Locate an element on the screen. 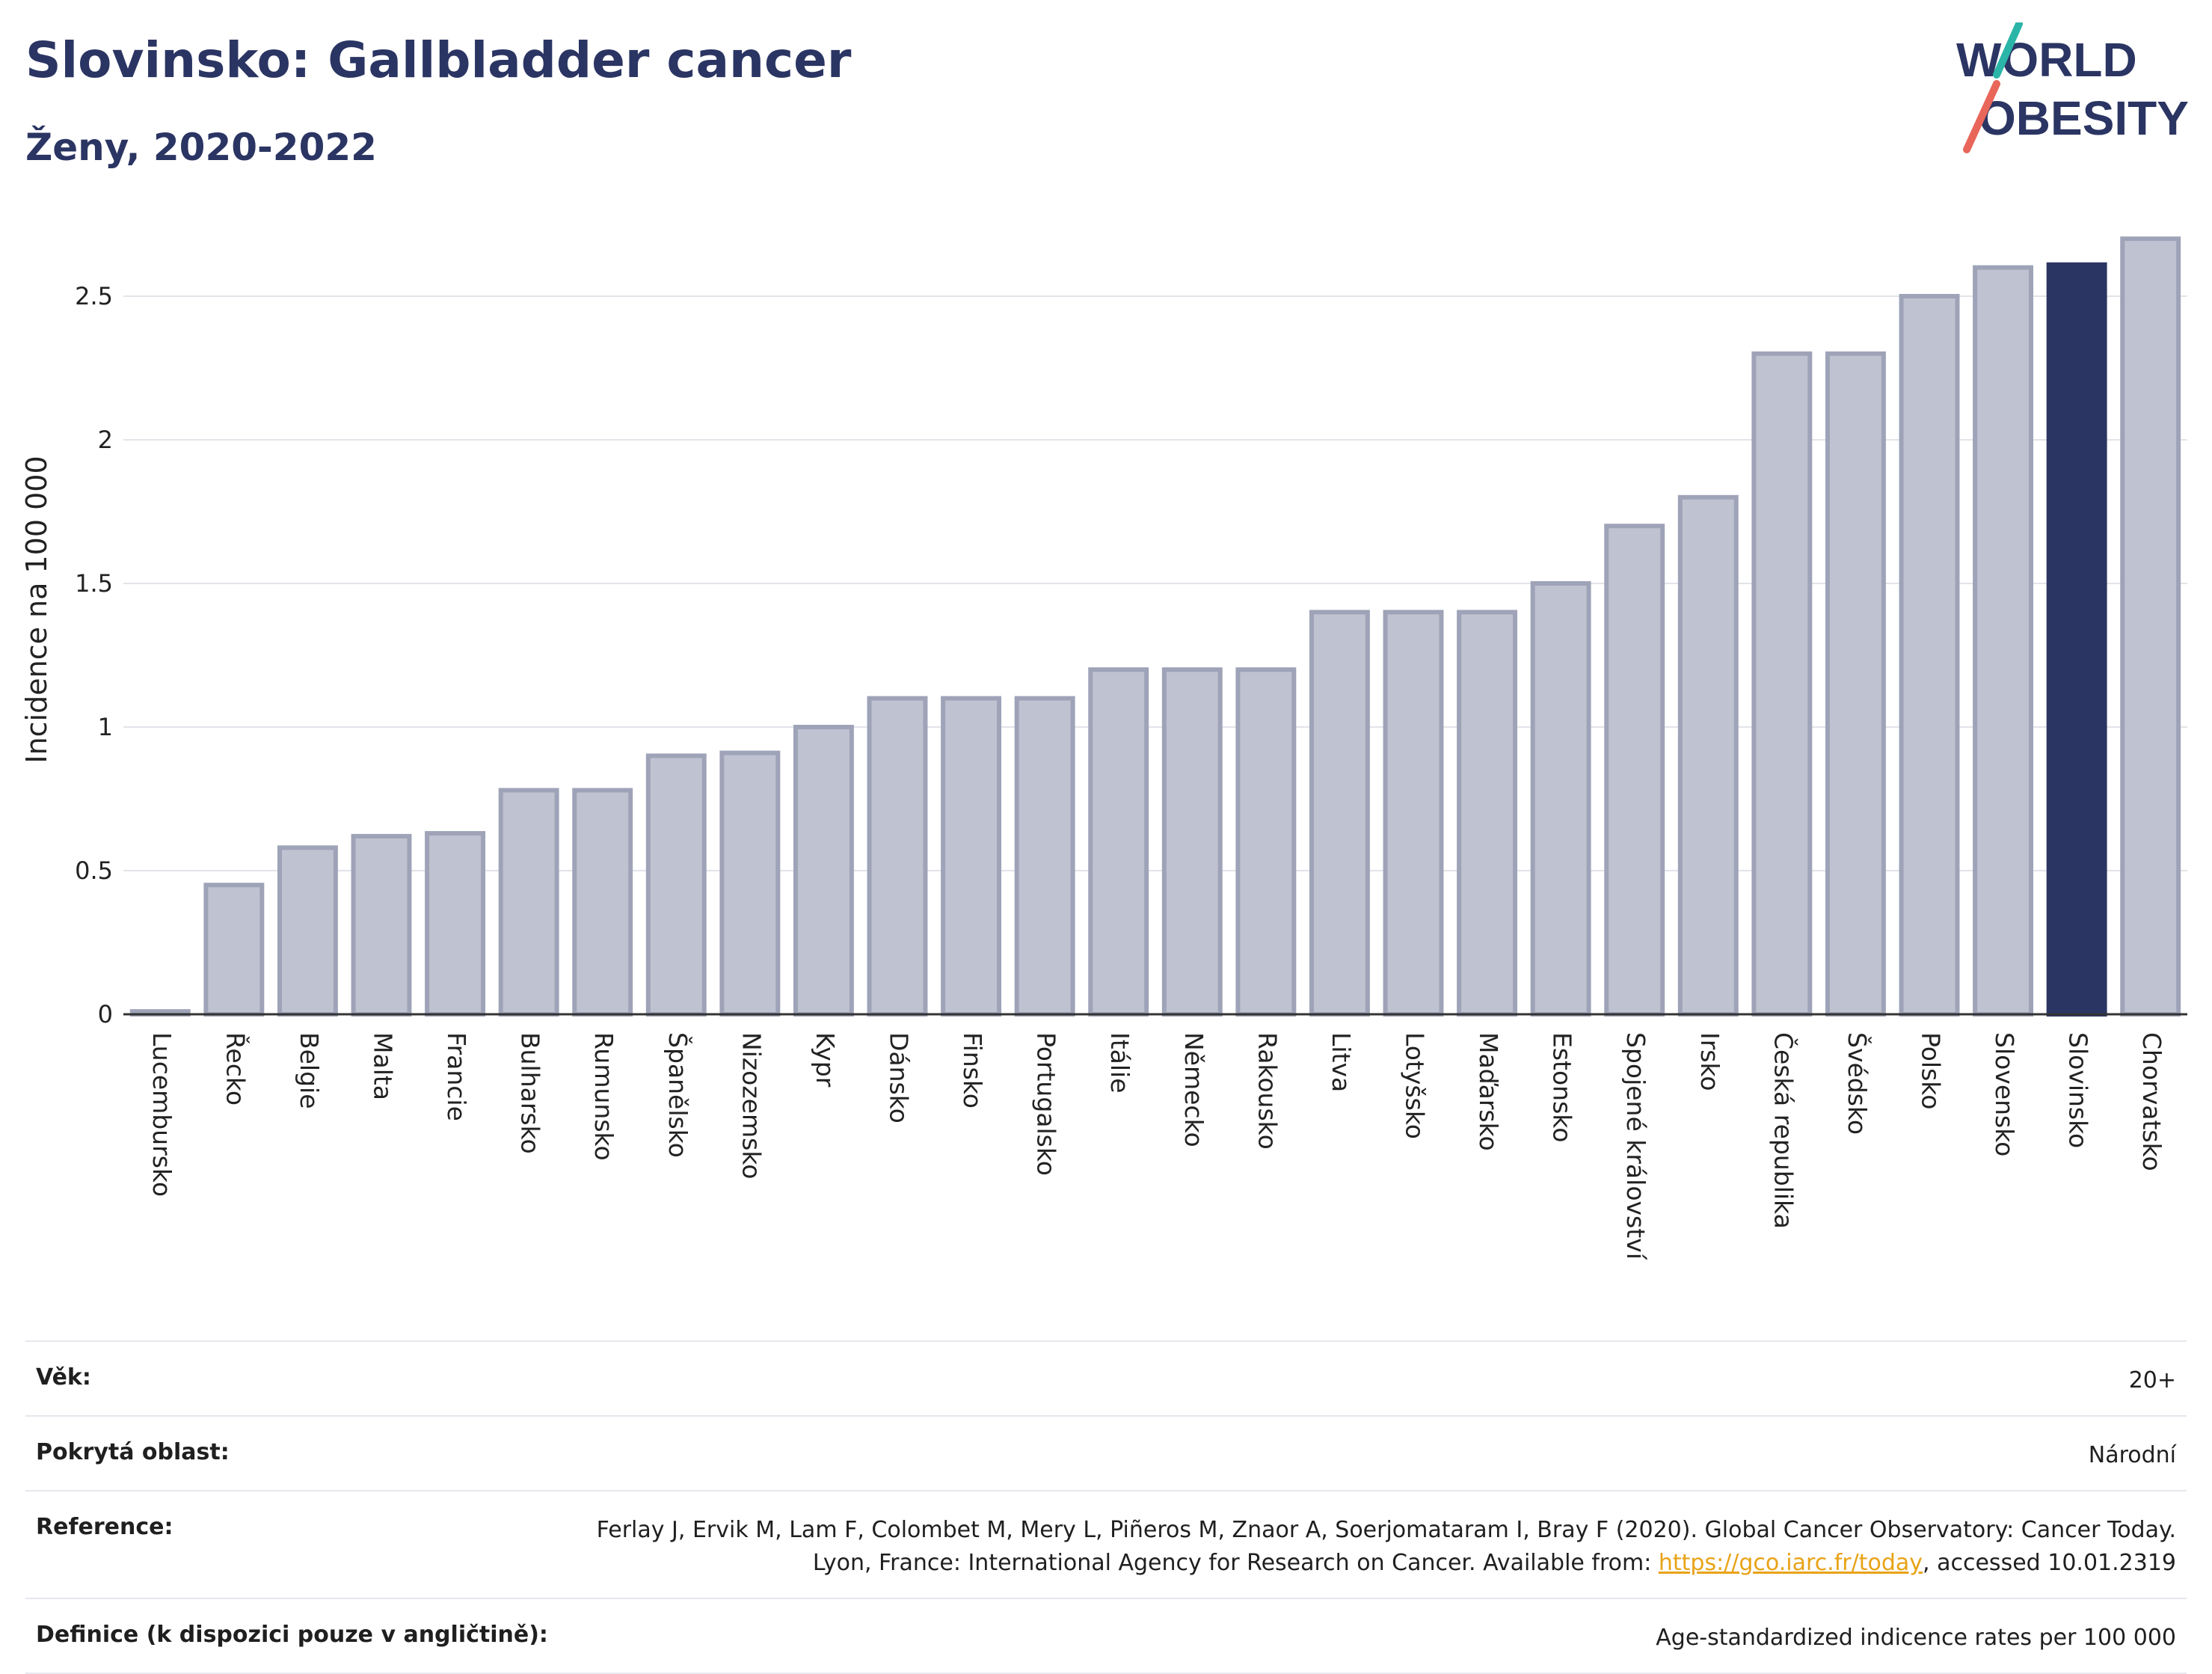  y-axis-ticks: 0 0.5 1 1.5 2 2.5 is located at coordinates (94, 655).